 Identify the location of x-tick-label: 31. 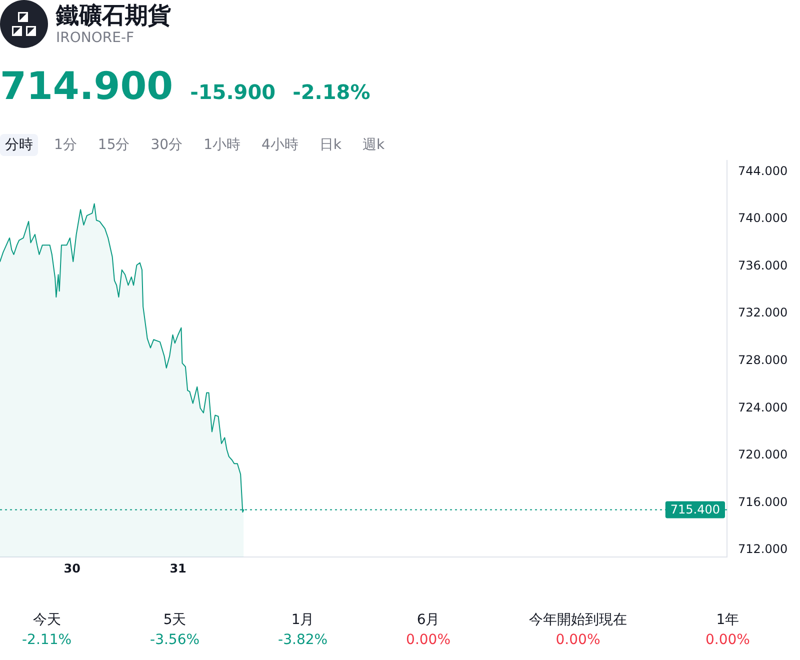
(178, 568).